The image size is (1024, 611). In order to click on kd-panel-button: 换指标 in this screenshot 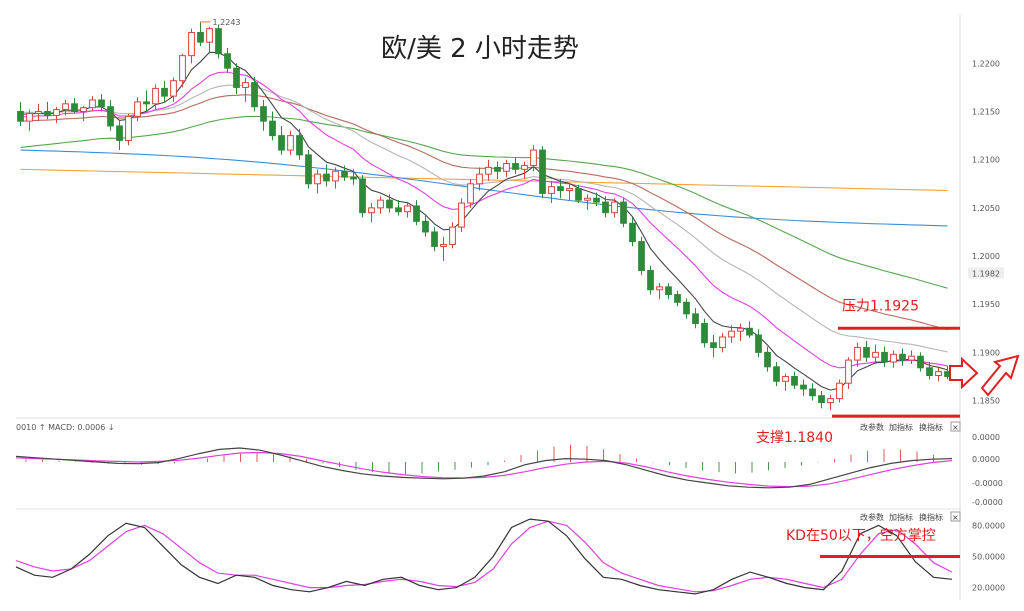, I will do `click(931, 517)`.